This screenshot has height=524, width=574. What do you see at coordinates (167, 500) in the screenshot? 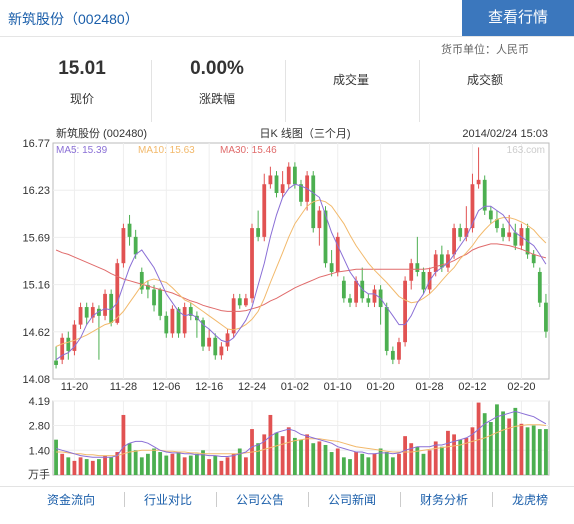
I see `nav-industry-compare: 行业对比` at bounding box center [167, 500].